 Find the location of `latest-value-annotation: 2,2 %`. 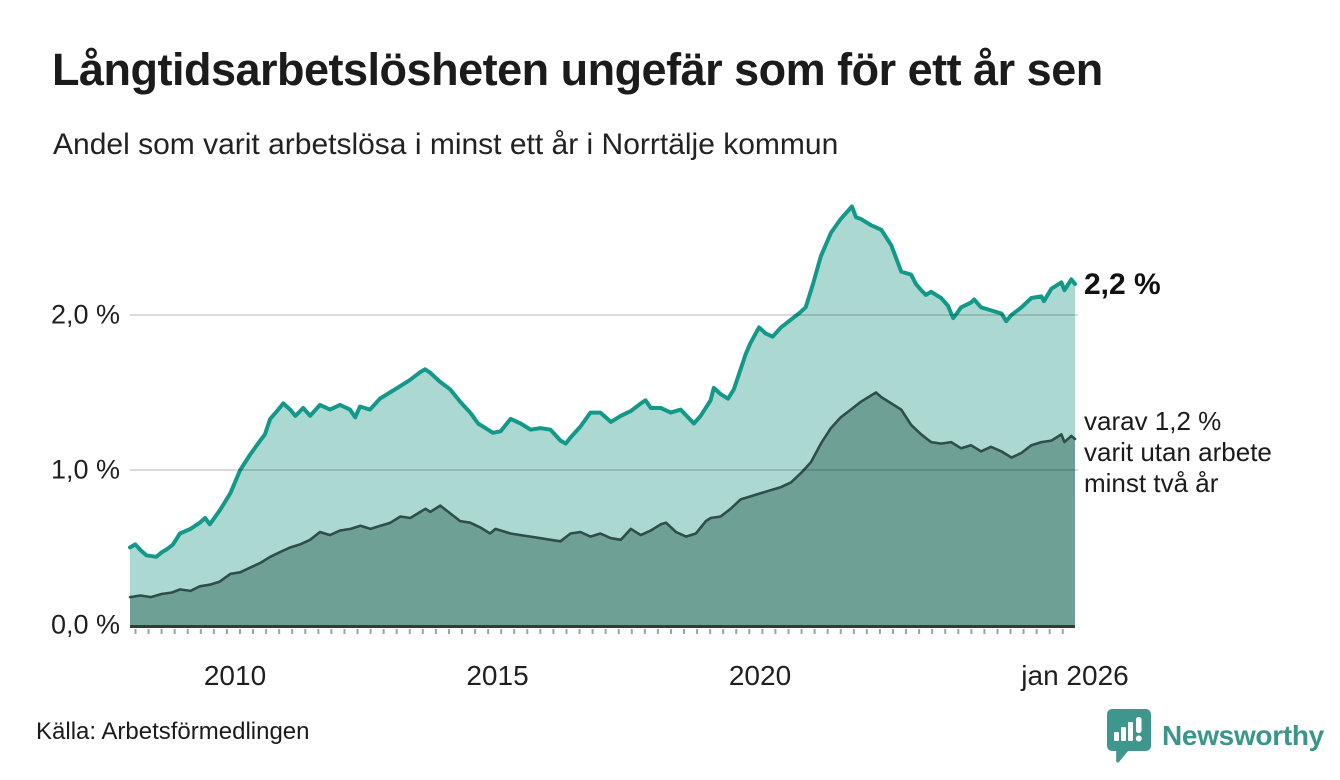

latest-value-annotation: 2,2 % is located at coordinates (1122, 284).